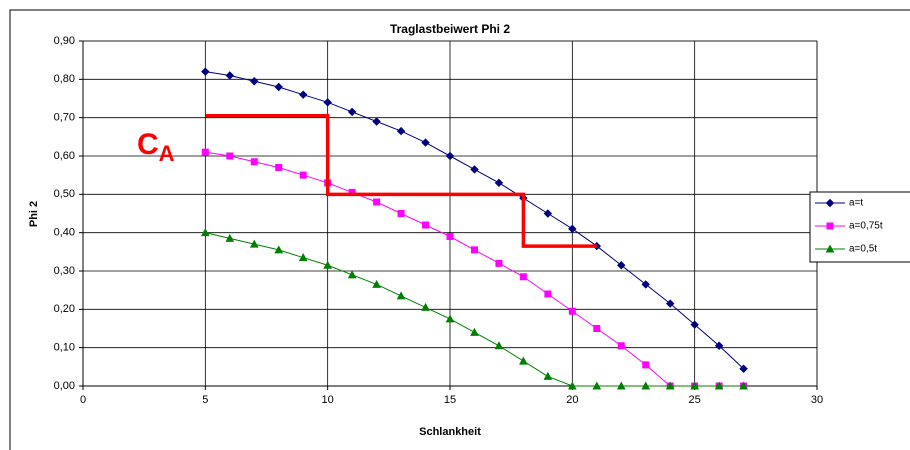 The image size is (910, 450). What do you see at coordinates (64, 233) in the screenshot?
I see `y-tick-label: 0,40` at bounding box center [64, 233].